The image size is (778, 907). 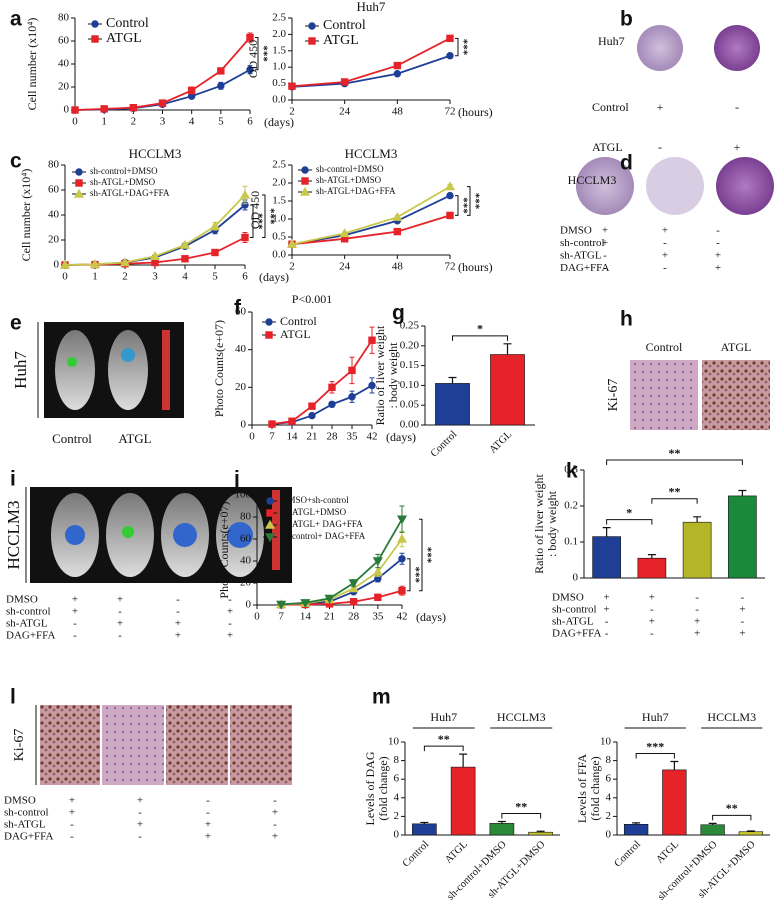 I want to click on y-tick-label: 2.5, so click(x=279, y=18).